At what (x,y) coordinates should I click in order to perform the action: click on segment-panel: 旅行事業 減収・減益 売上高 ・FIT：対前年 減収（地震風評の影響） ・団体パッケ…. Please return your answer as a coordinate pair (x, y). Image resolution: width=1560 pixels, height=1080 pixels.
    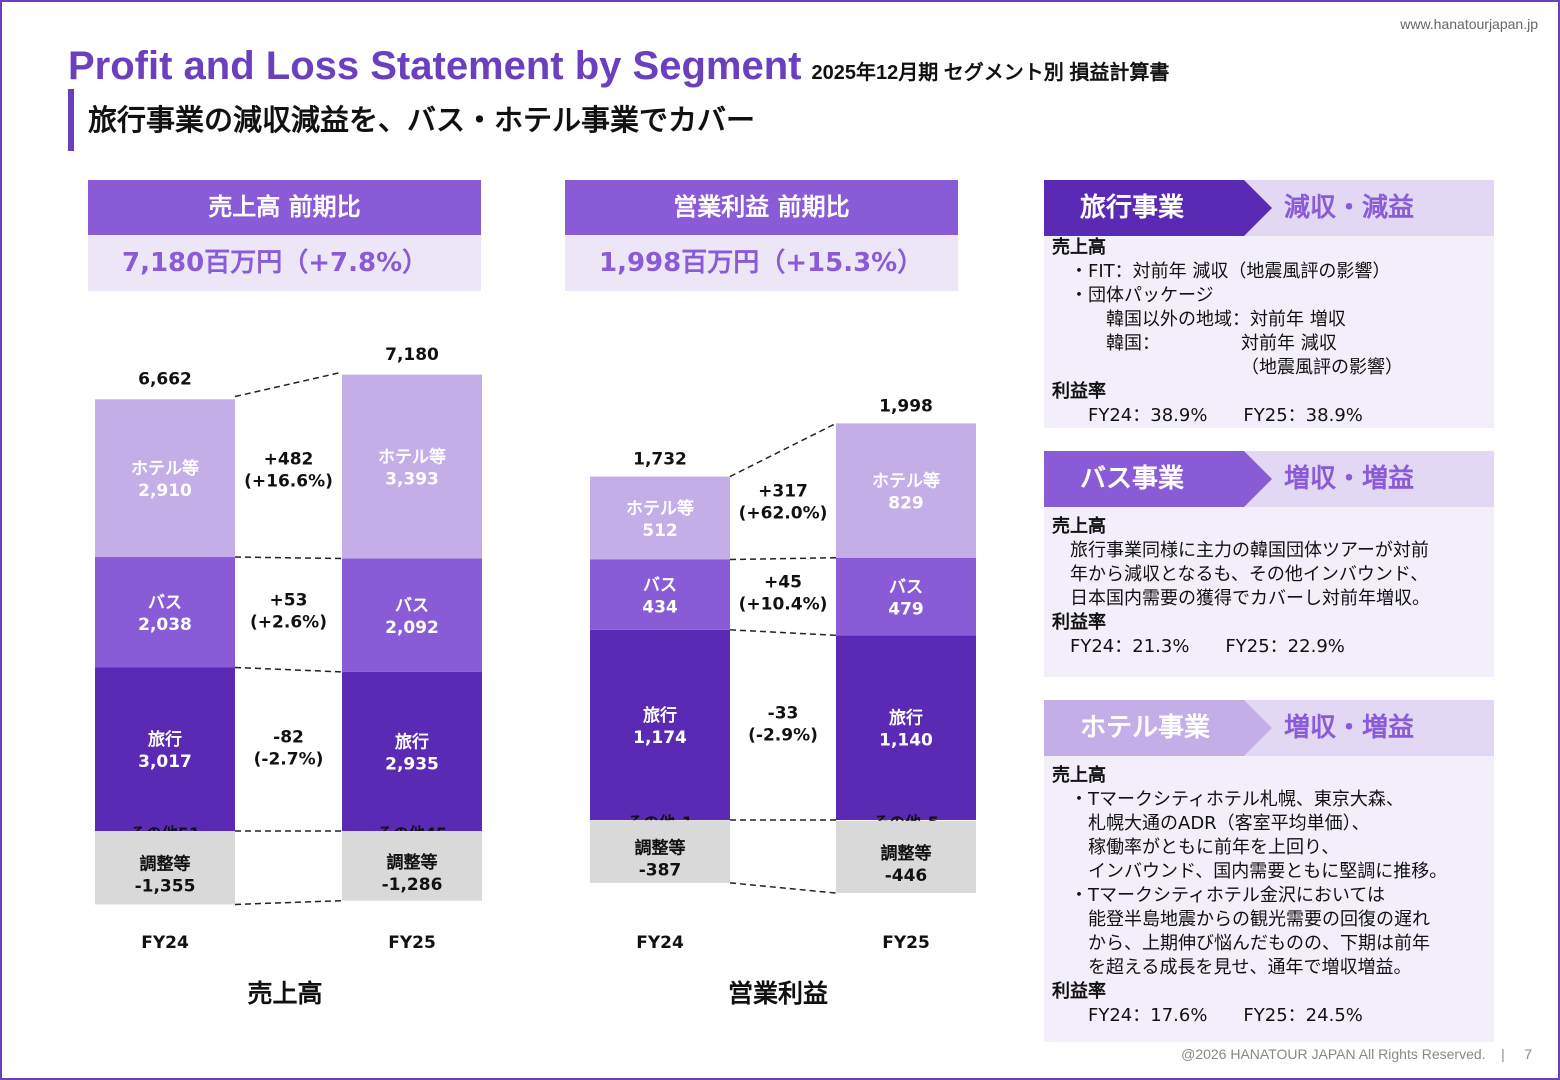
    Looking at the image, I should click on (1269, 304).